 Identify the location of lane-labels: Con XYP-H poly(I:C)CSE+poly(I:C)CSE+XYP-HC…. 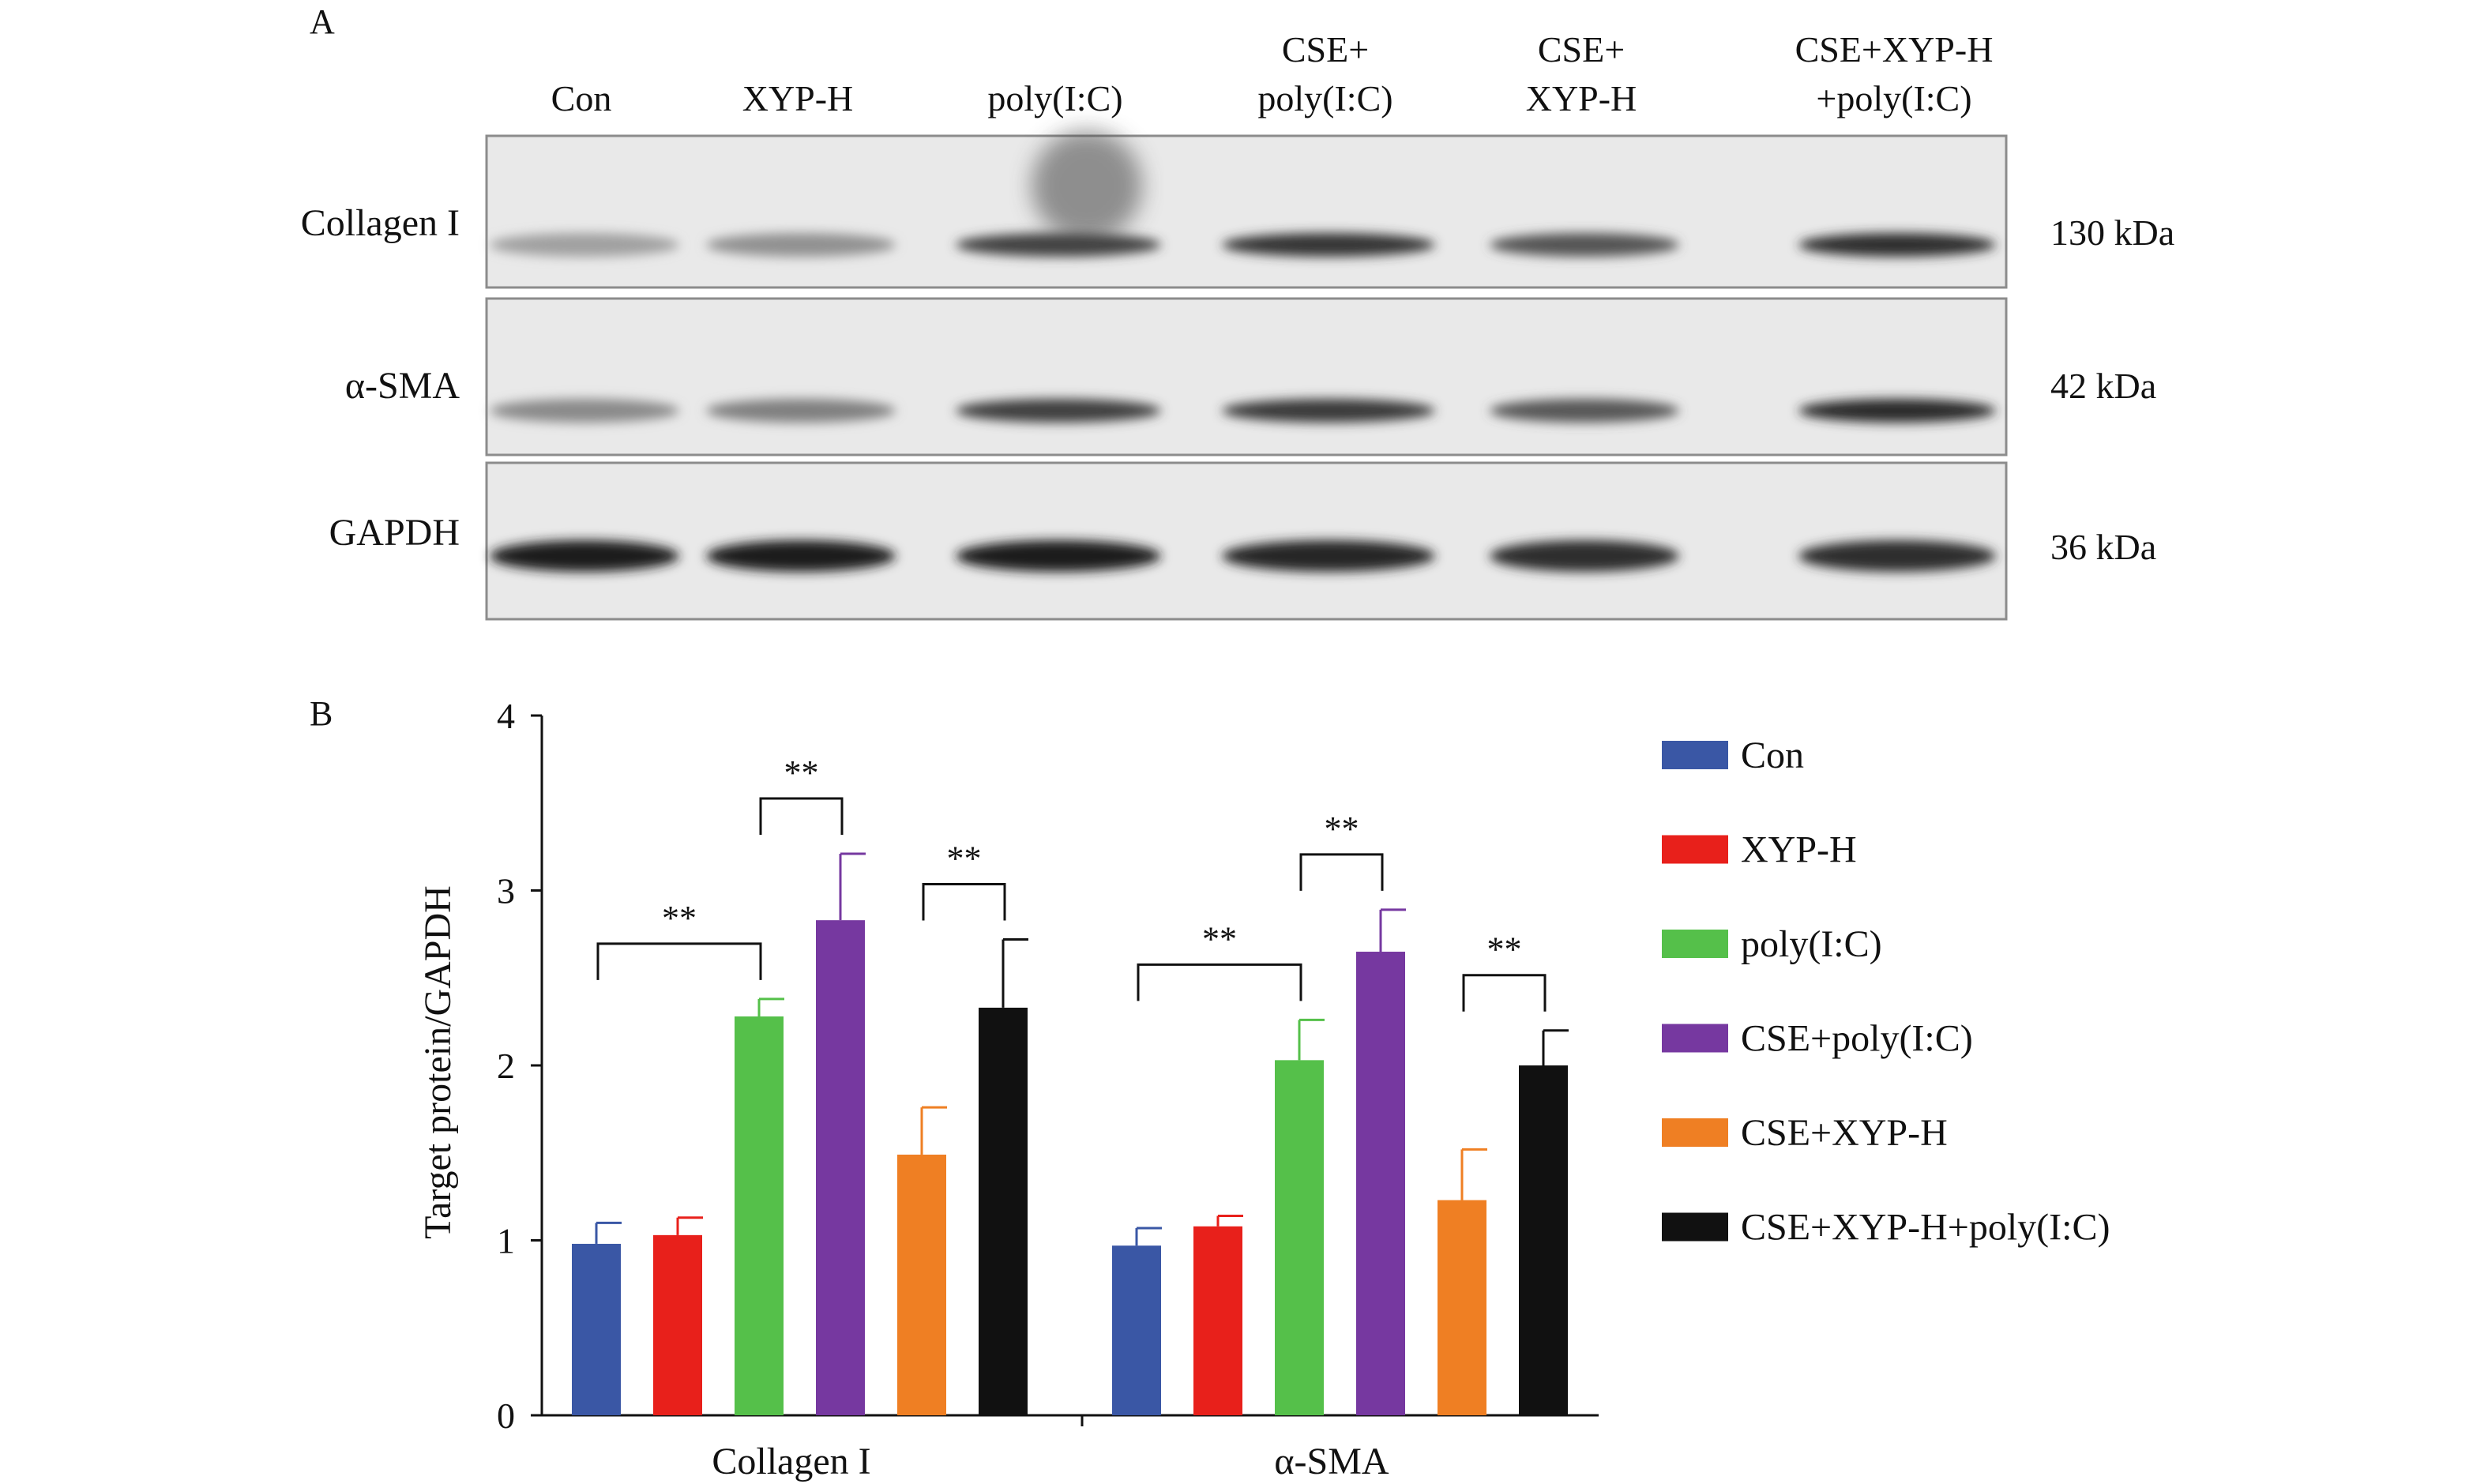
(1272, 73).